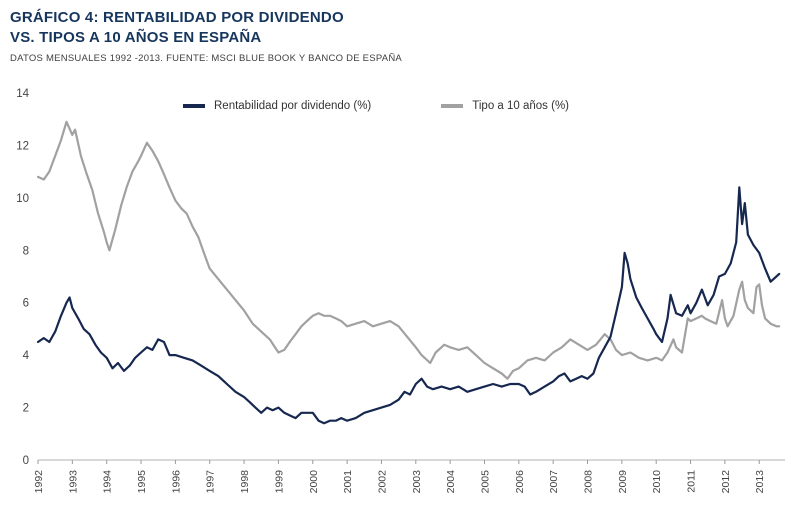 The width and height of the screenshot is (791, 524). Describe the element at coordinates (176, 482) in the screenshot. I see `svg-text: 1996` at that location.